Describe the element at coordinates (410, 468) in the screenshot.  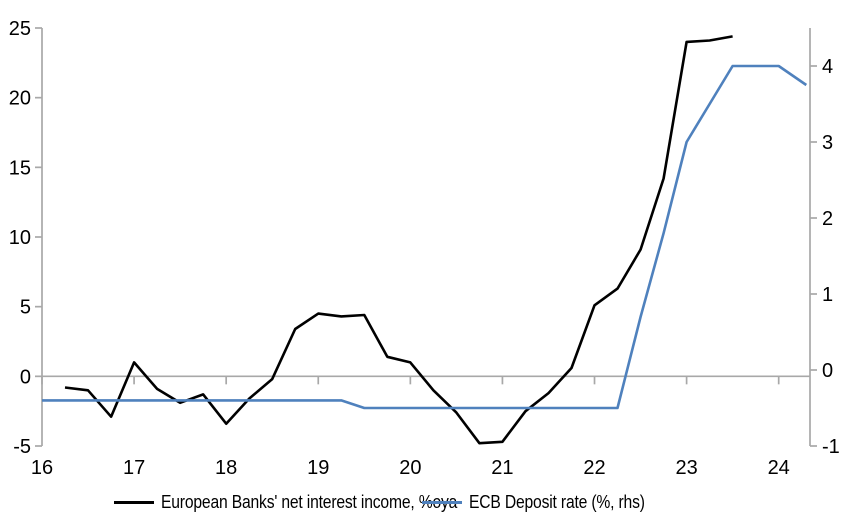
I see `x-axis-label-20: 20` at that location.